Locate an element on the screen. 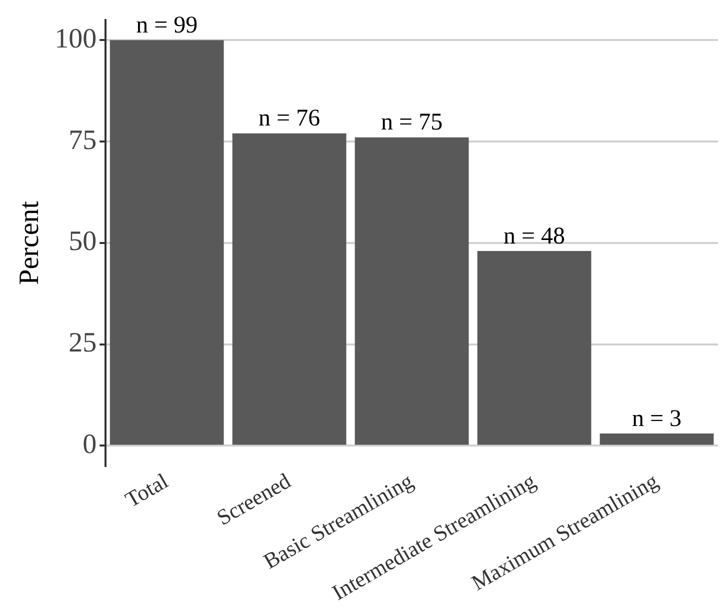 The width and height of the screenshot is (728, 610). annotation: n = 75 is located at coordinates (412, 123).